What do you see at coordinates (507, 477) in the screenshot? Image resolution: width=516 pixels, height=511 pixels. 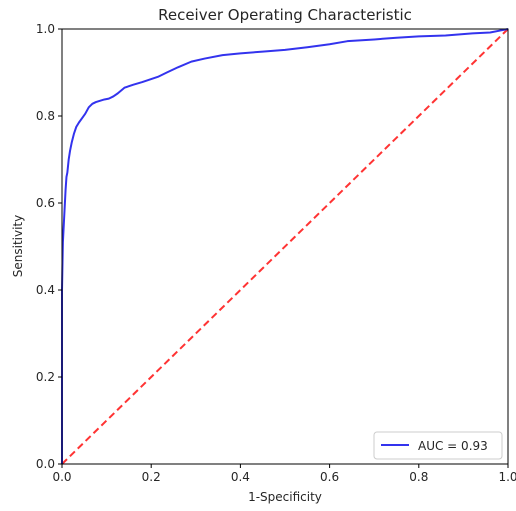 I see `x-tick-label: 1.0` at bounding box center [507, 477].